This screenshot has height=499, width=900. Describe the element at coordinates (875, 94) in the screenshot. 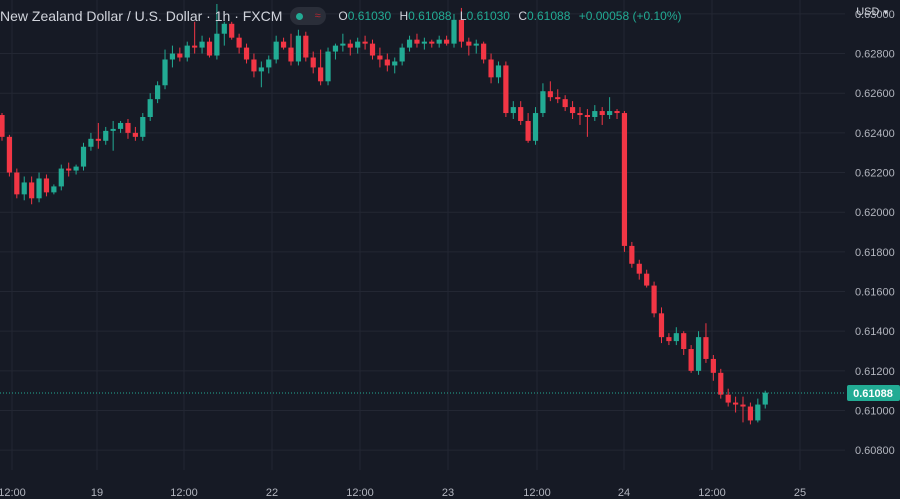

I see `y-tick-label: 0.62600` at that location.